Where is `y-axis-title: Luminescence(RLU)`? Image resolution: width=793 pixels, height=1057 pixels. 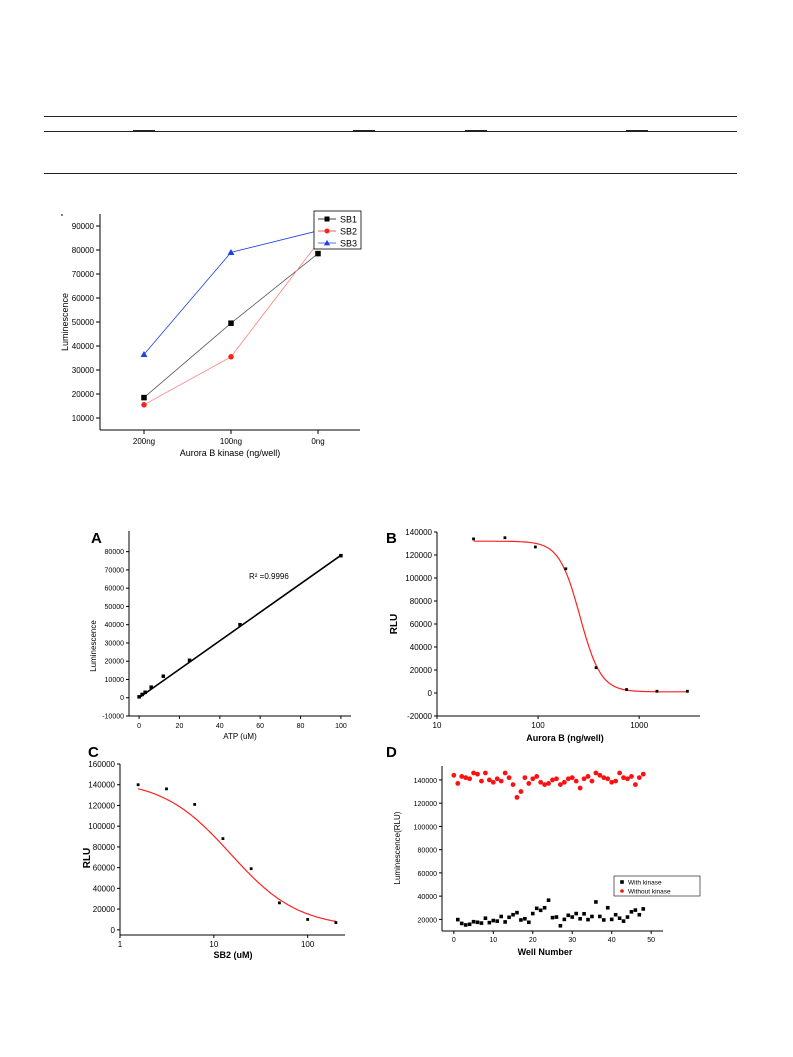
y-axis-title: Luminescence(RLU) is located at coordinates (397, 847).